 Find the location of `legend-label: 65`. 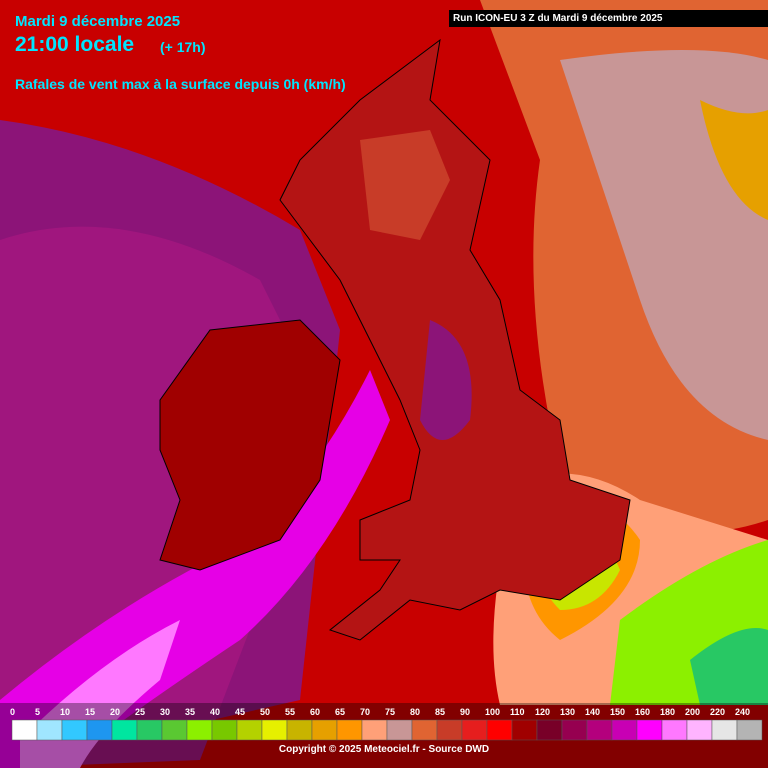

legend-label: 65 is located at coordinates (340, 712).